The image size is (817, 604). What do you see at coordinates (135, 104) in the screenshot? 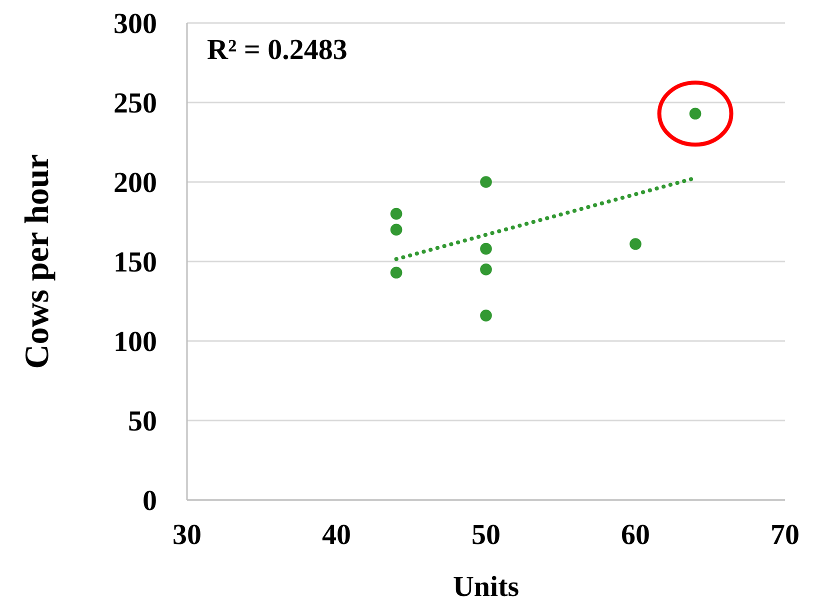
I see `y-tick-label: 250` at bounding box center [135, 104].